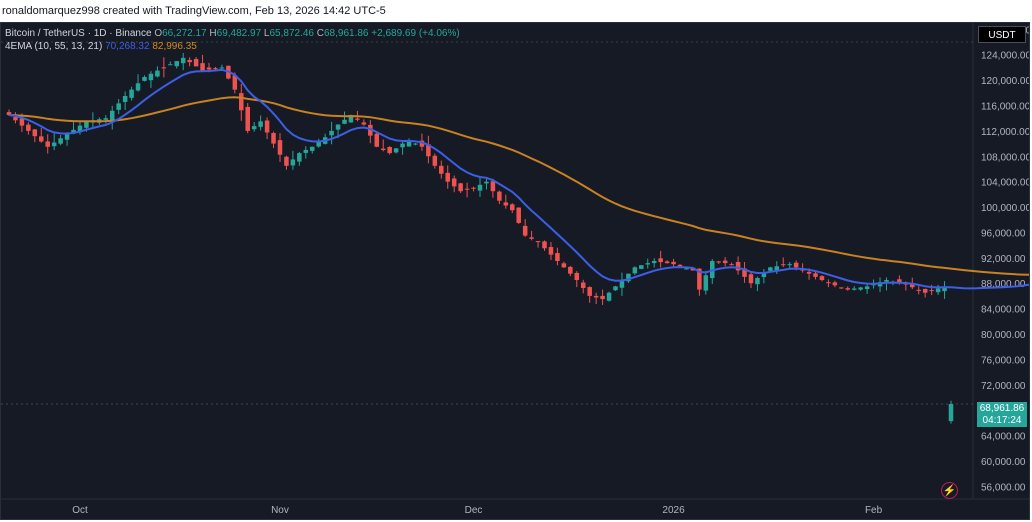  I want to click on symbol-label: Bitcoin / TetherUS · 1D · Binance, so click(78, 33).